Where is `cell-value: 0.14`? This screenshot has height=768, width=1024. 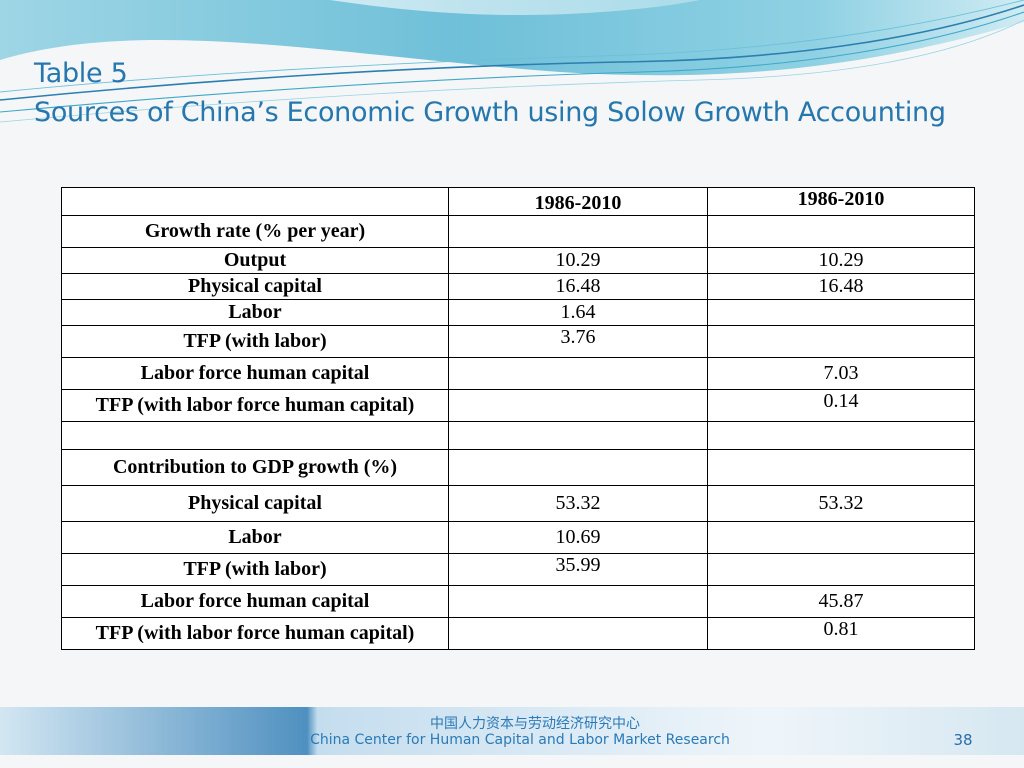 cell-value: 0.14 is located at coordinates (841, 405).